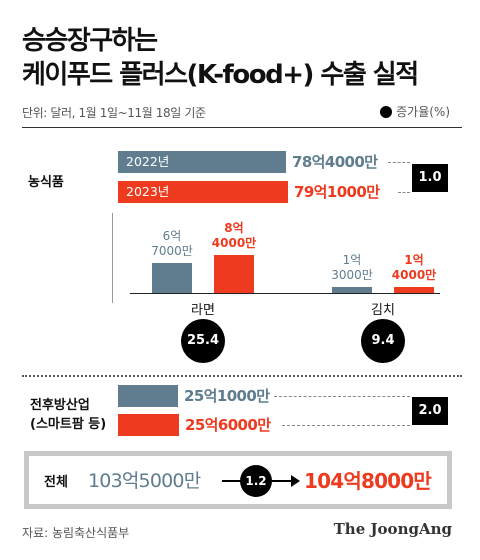 The width and height of the screenshot is (480, 560). Describe the element at coordinates (414, 290) in the screenshot. I see `kimchi-bar-2023` at that location.